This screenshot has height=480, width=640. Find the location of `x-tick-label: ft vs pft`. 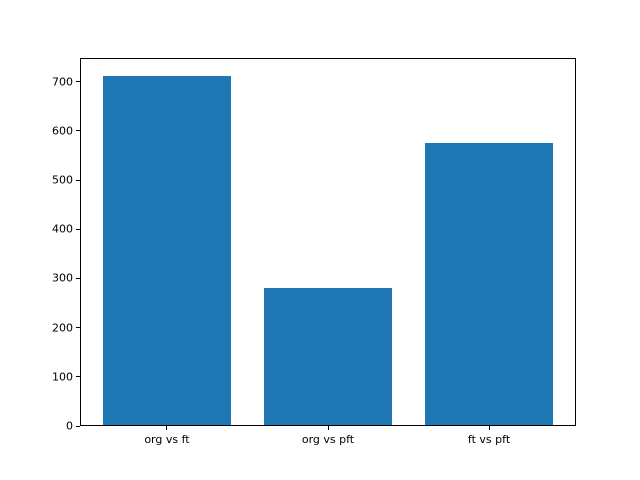

x-tick-label: ft vs pft is located at coordinates (489, 439).